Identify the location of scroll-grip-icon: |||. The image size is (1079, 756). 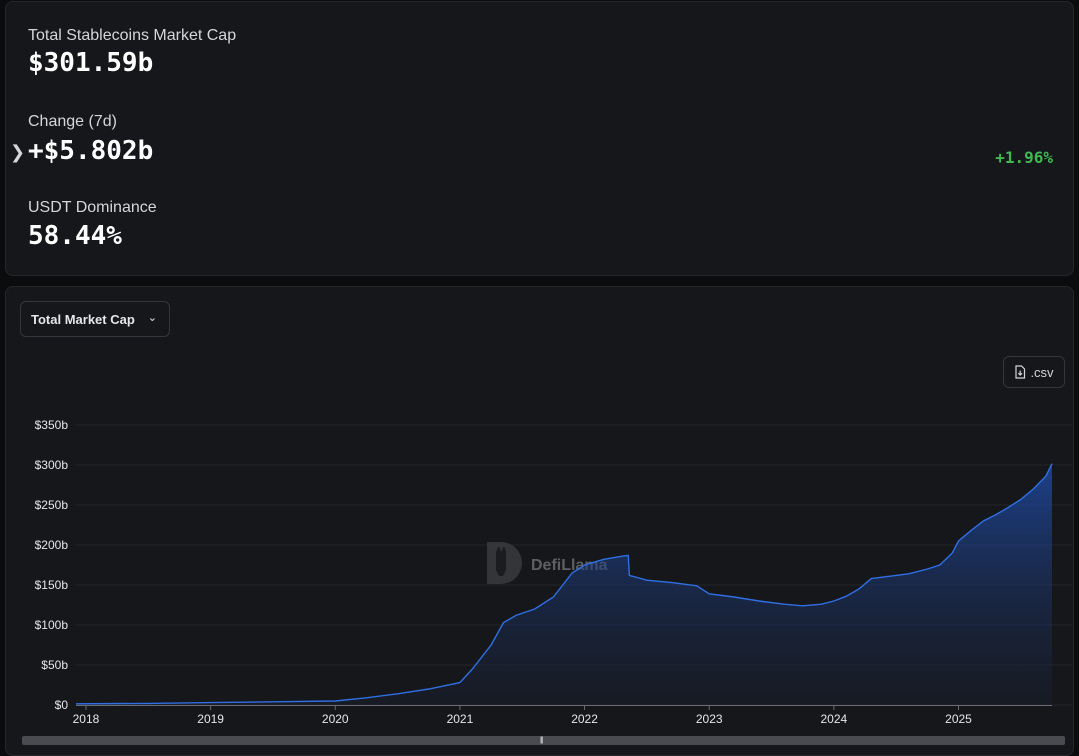
(542, 740).